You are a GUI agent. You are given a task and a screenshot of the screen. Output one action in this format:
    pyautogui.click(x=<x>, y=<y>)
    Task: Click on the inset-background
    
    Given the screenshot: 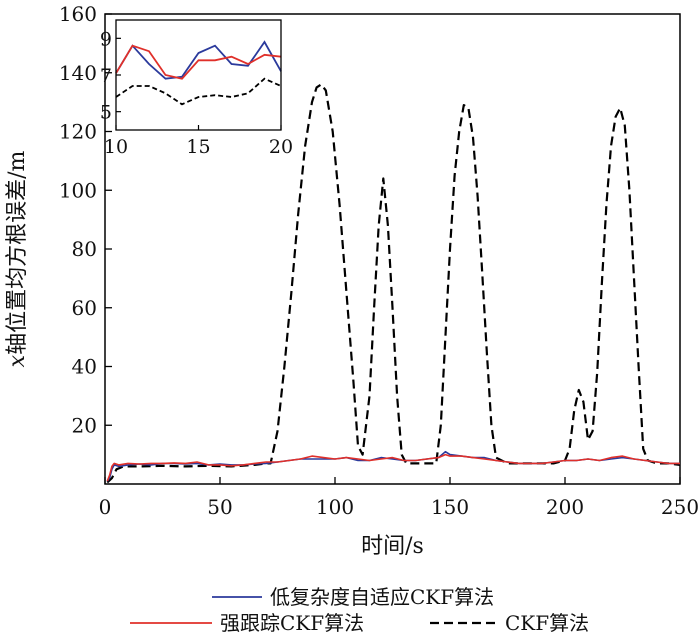 What is the action you would take?
    pyautogui.click(x=198, y=75)
    